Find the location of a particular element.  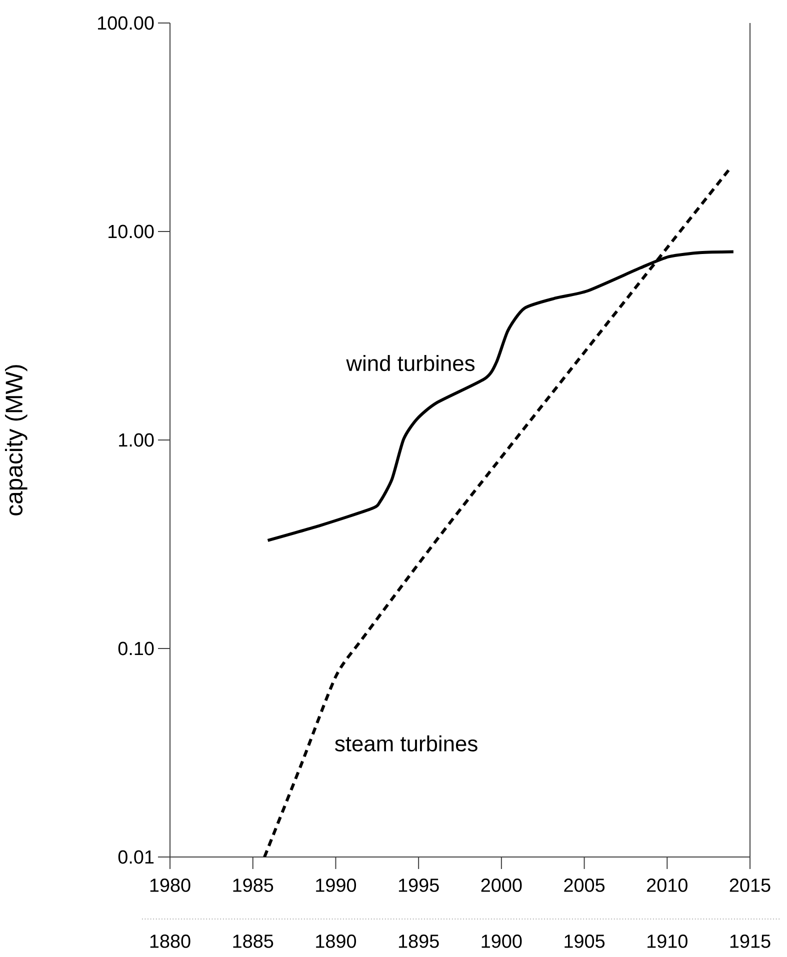

x2-tick-label: 1880 is located at coordinates (170, 941).